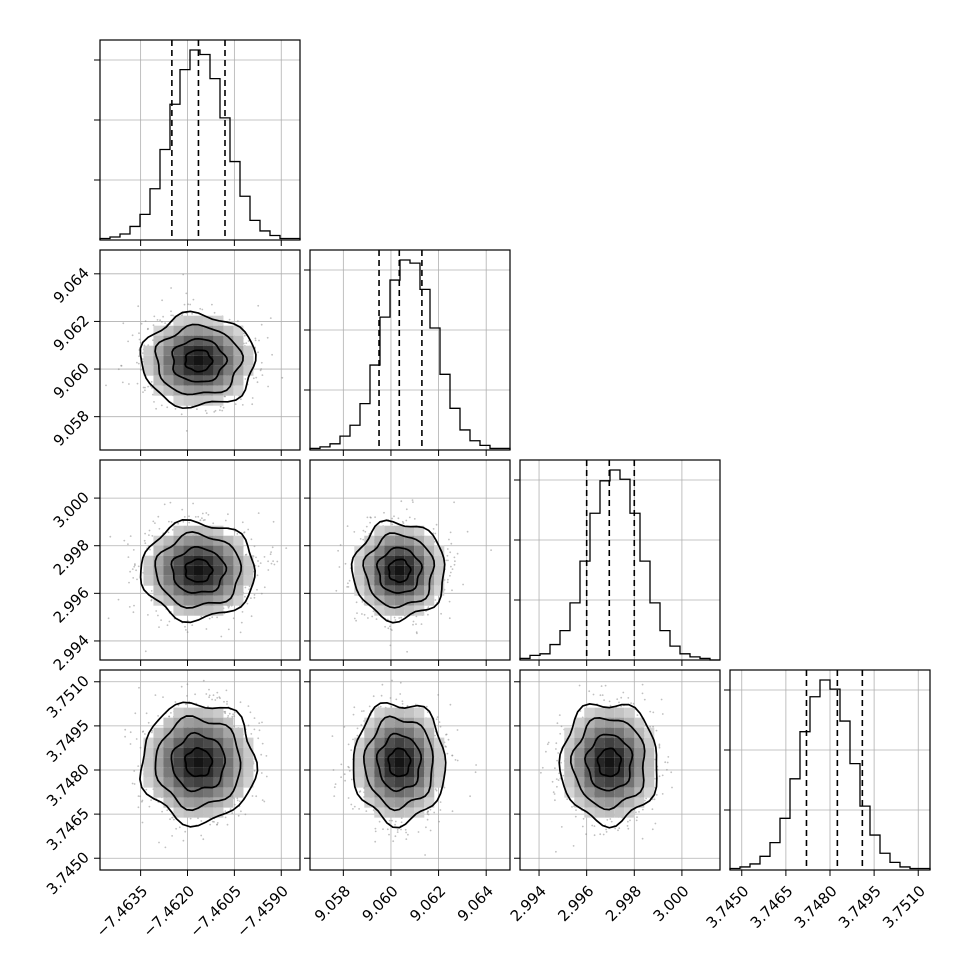  What do you see at coordinates (197, 577) in the screenshot?
I see `scatter-points` at bounding box center [197, 577].